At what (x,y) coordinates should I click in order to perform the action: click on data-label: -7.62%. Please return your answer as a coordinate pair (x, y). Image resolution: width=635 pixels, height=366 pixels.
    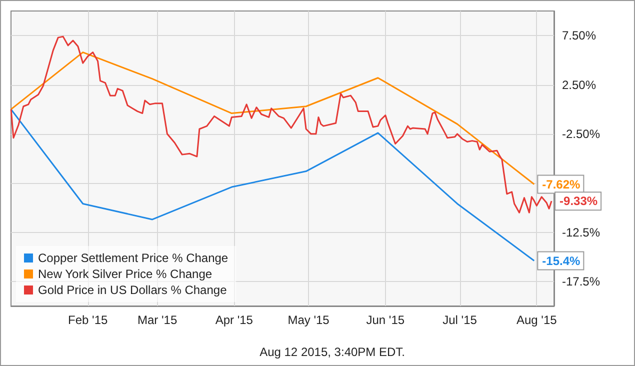
    Looking at the image, I should click on (561, 184).